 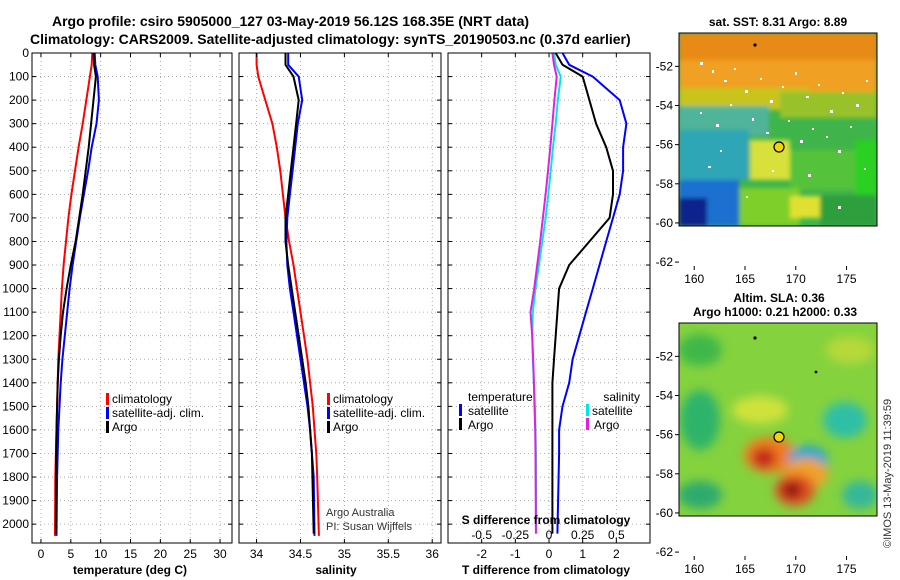 What do you see at coordinates (481, 425) in the screenshot?
I see `legend-t-argo: Argo` at bounding box center [481, 425].